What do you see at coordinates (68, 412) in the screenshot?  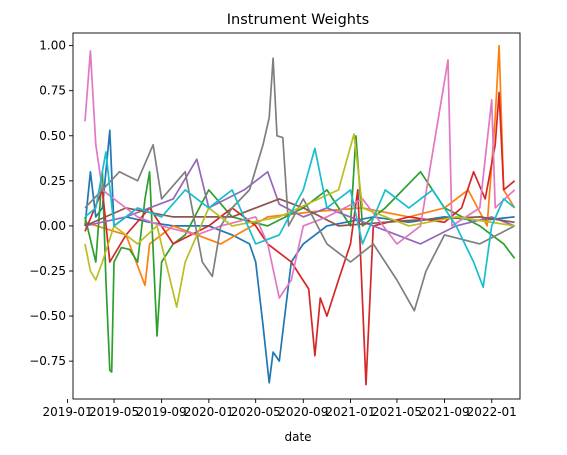 I see `x-tick-label: 2019-01` at bounding box center [68, 412].